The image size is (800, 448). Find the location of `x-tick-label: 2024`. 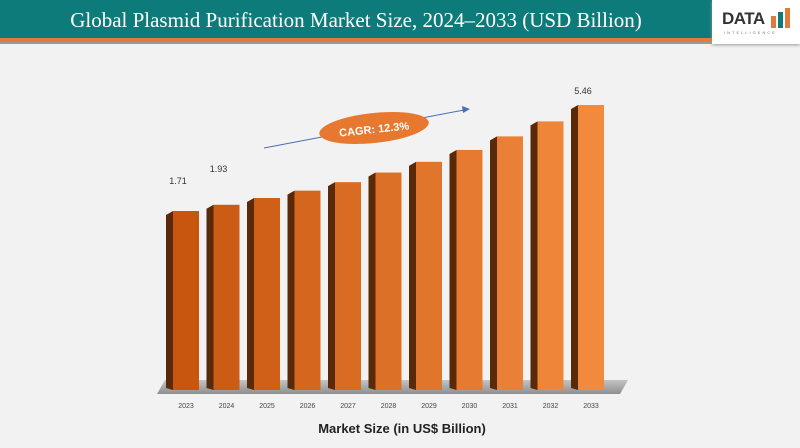

x-tick-label: 2024 is located at coordinates (227, 406).